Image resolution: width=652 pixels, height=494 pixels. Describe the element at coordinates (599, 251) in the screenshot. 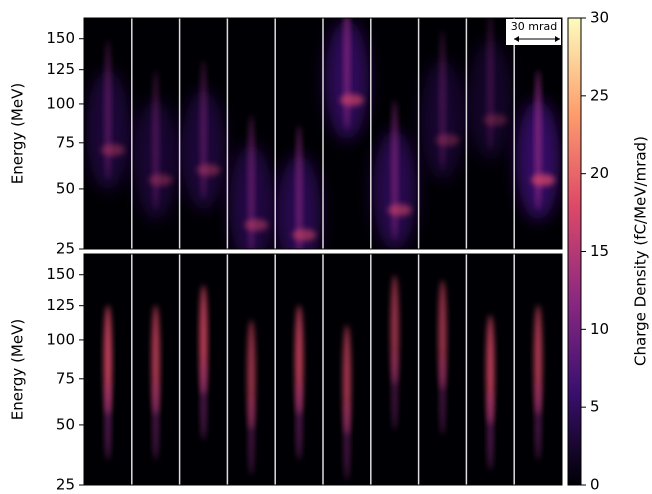

I see `colorbar-tick-label: 15` at that location.